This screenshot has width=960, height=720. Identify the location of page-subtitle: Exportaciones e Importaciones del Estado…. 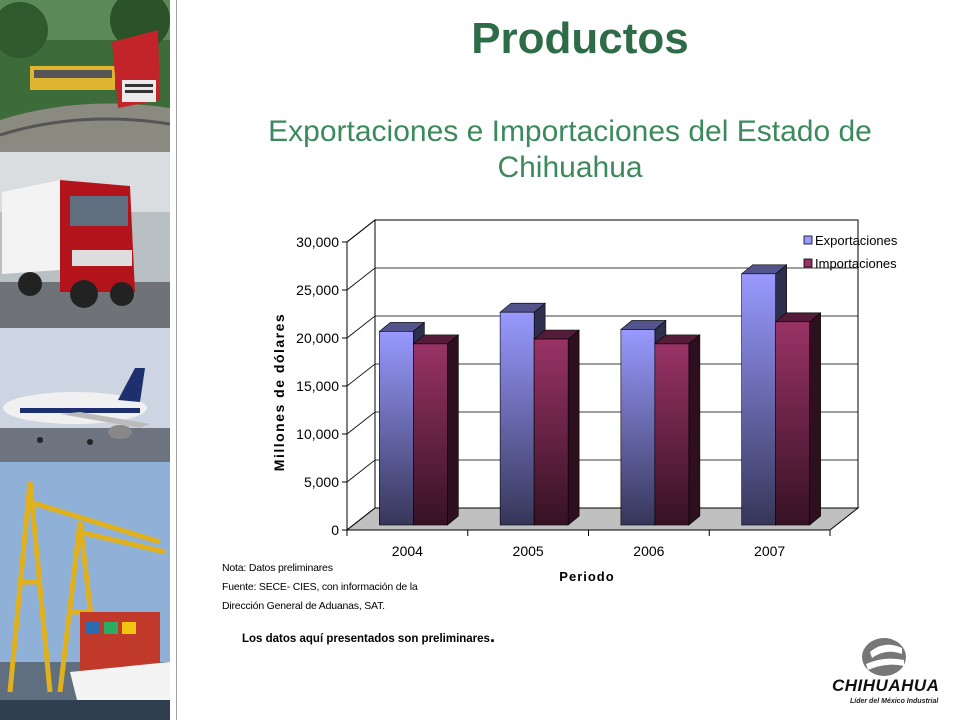
(570, 149).